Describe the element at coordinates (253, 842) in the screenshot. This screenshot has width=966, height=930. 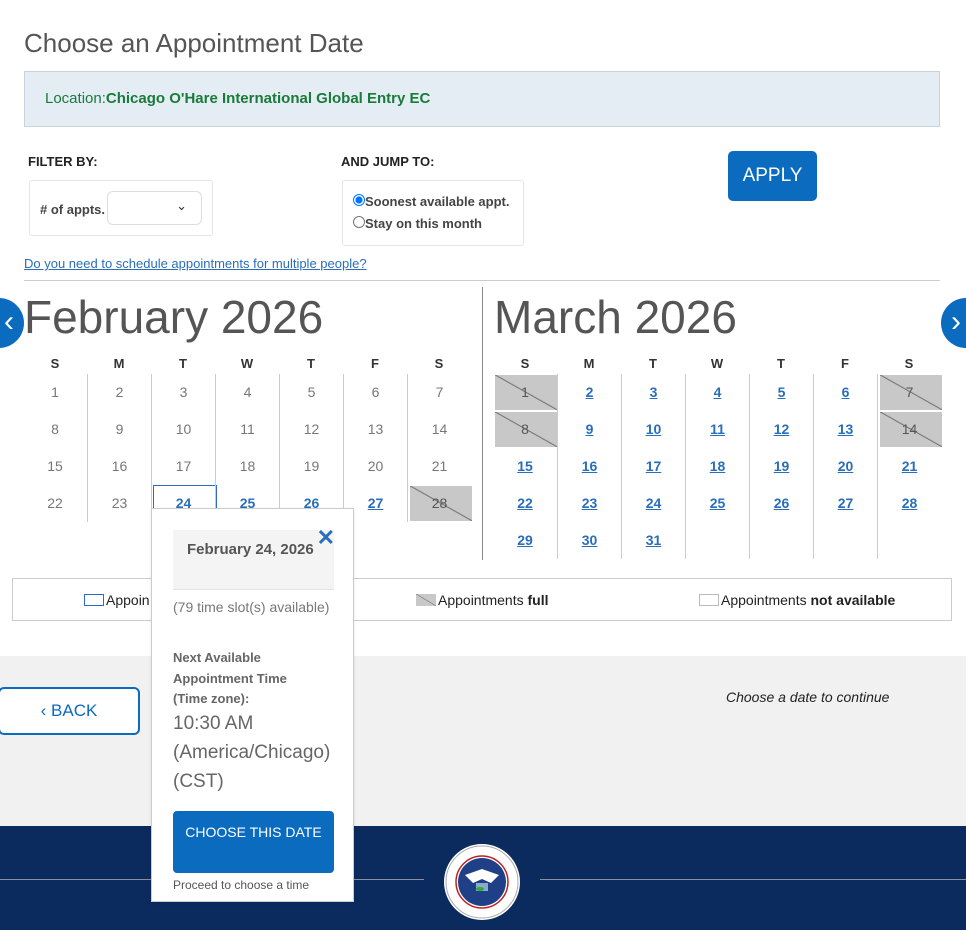
I see `choose-date-button: CHOOSE THIS DATE` at that location.